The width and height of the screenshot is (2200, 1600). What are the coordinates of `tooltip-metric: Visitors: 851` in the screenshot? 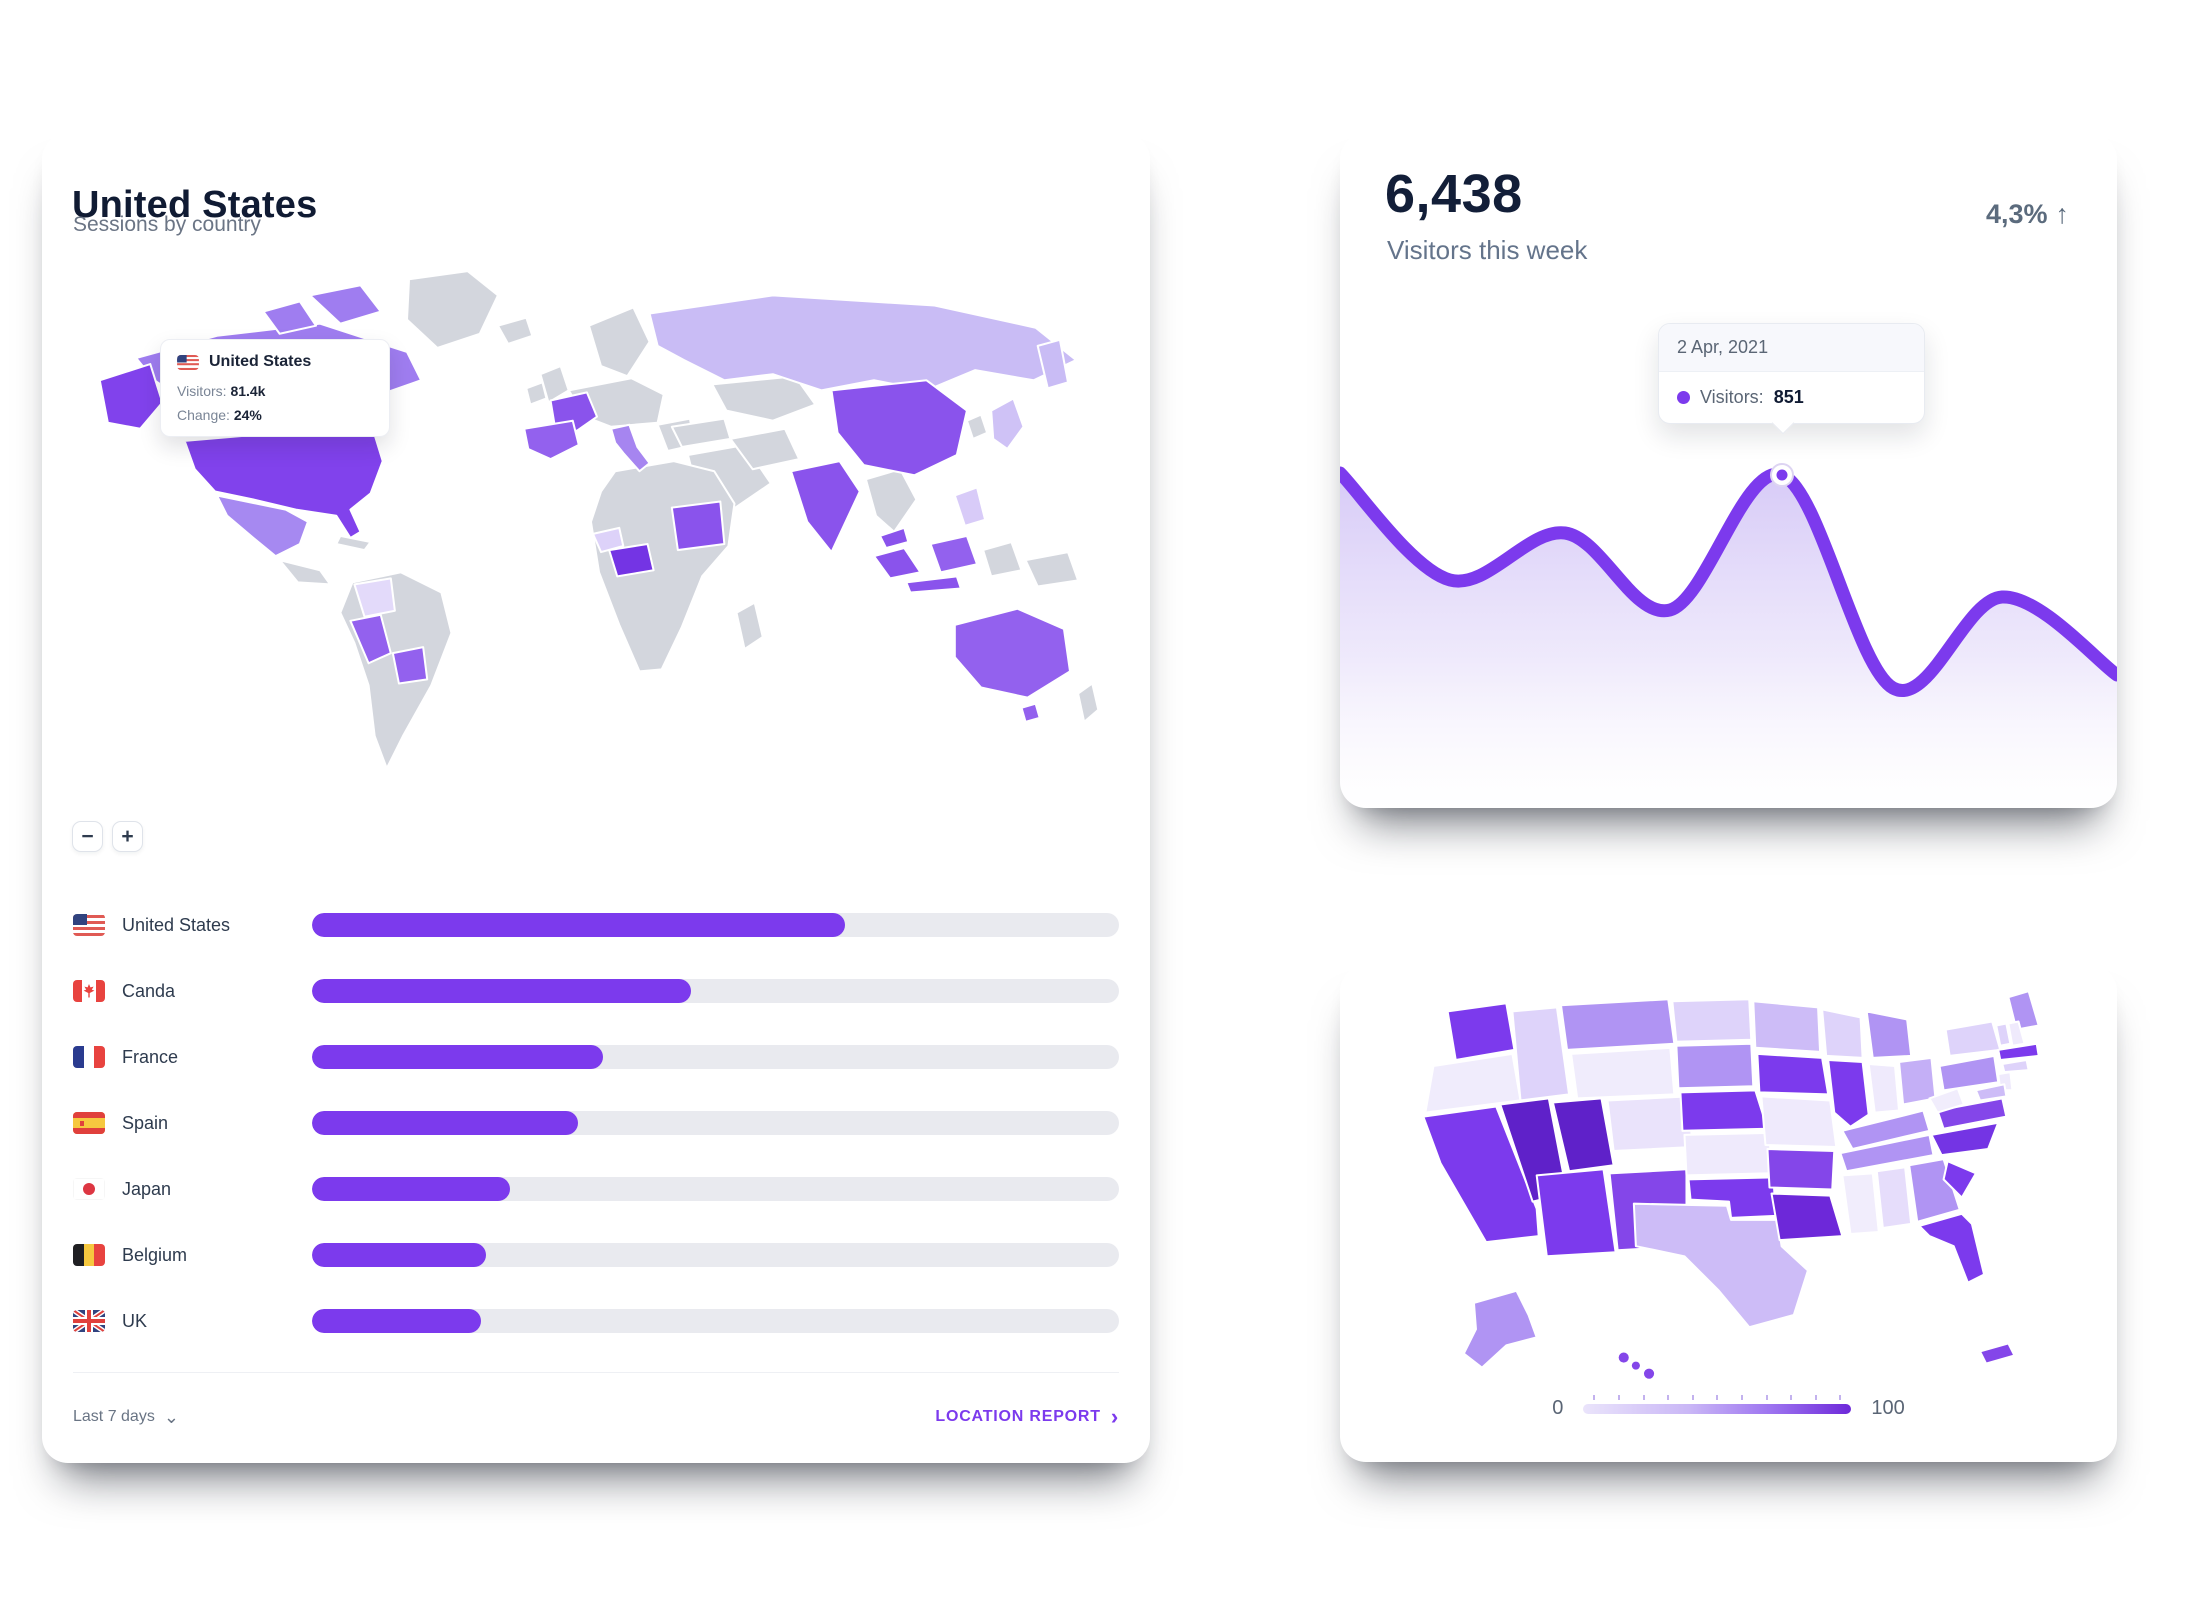 It's located at (1791, 397).